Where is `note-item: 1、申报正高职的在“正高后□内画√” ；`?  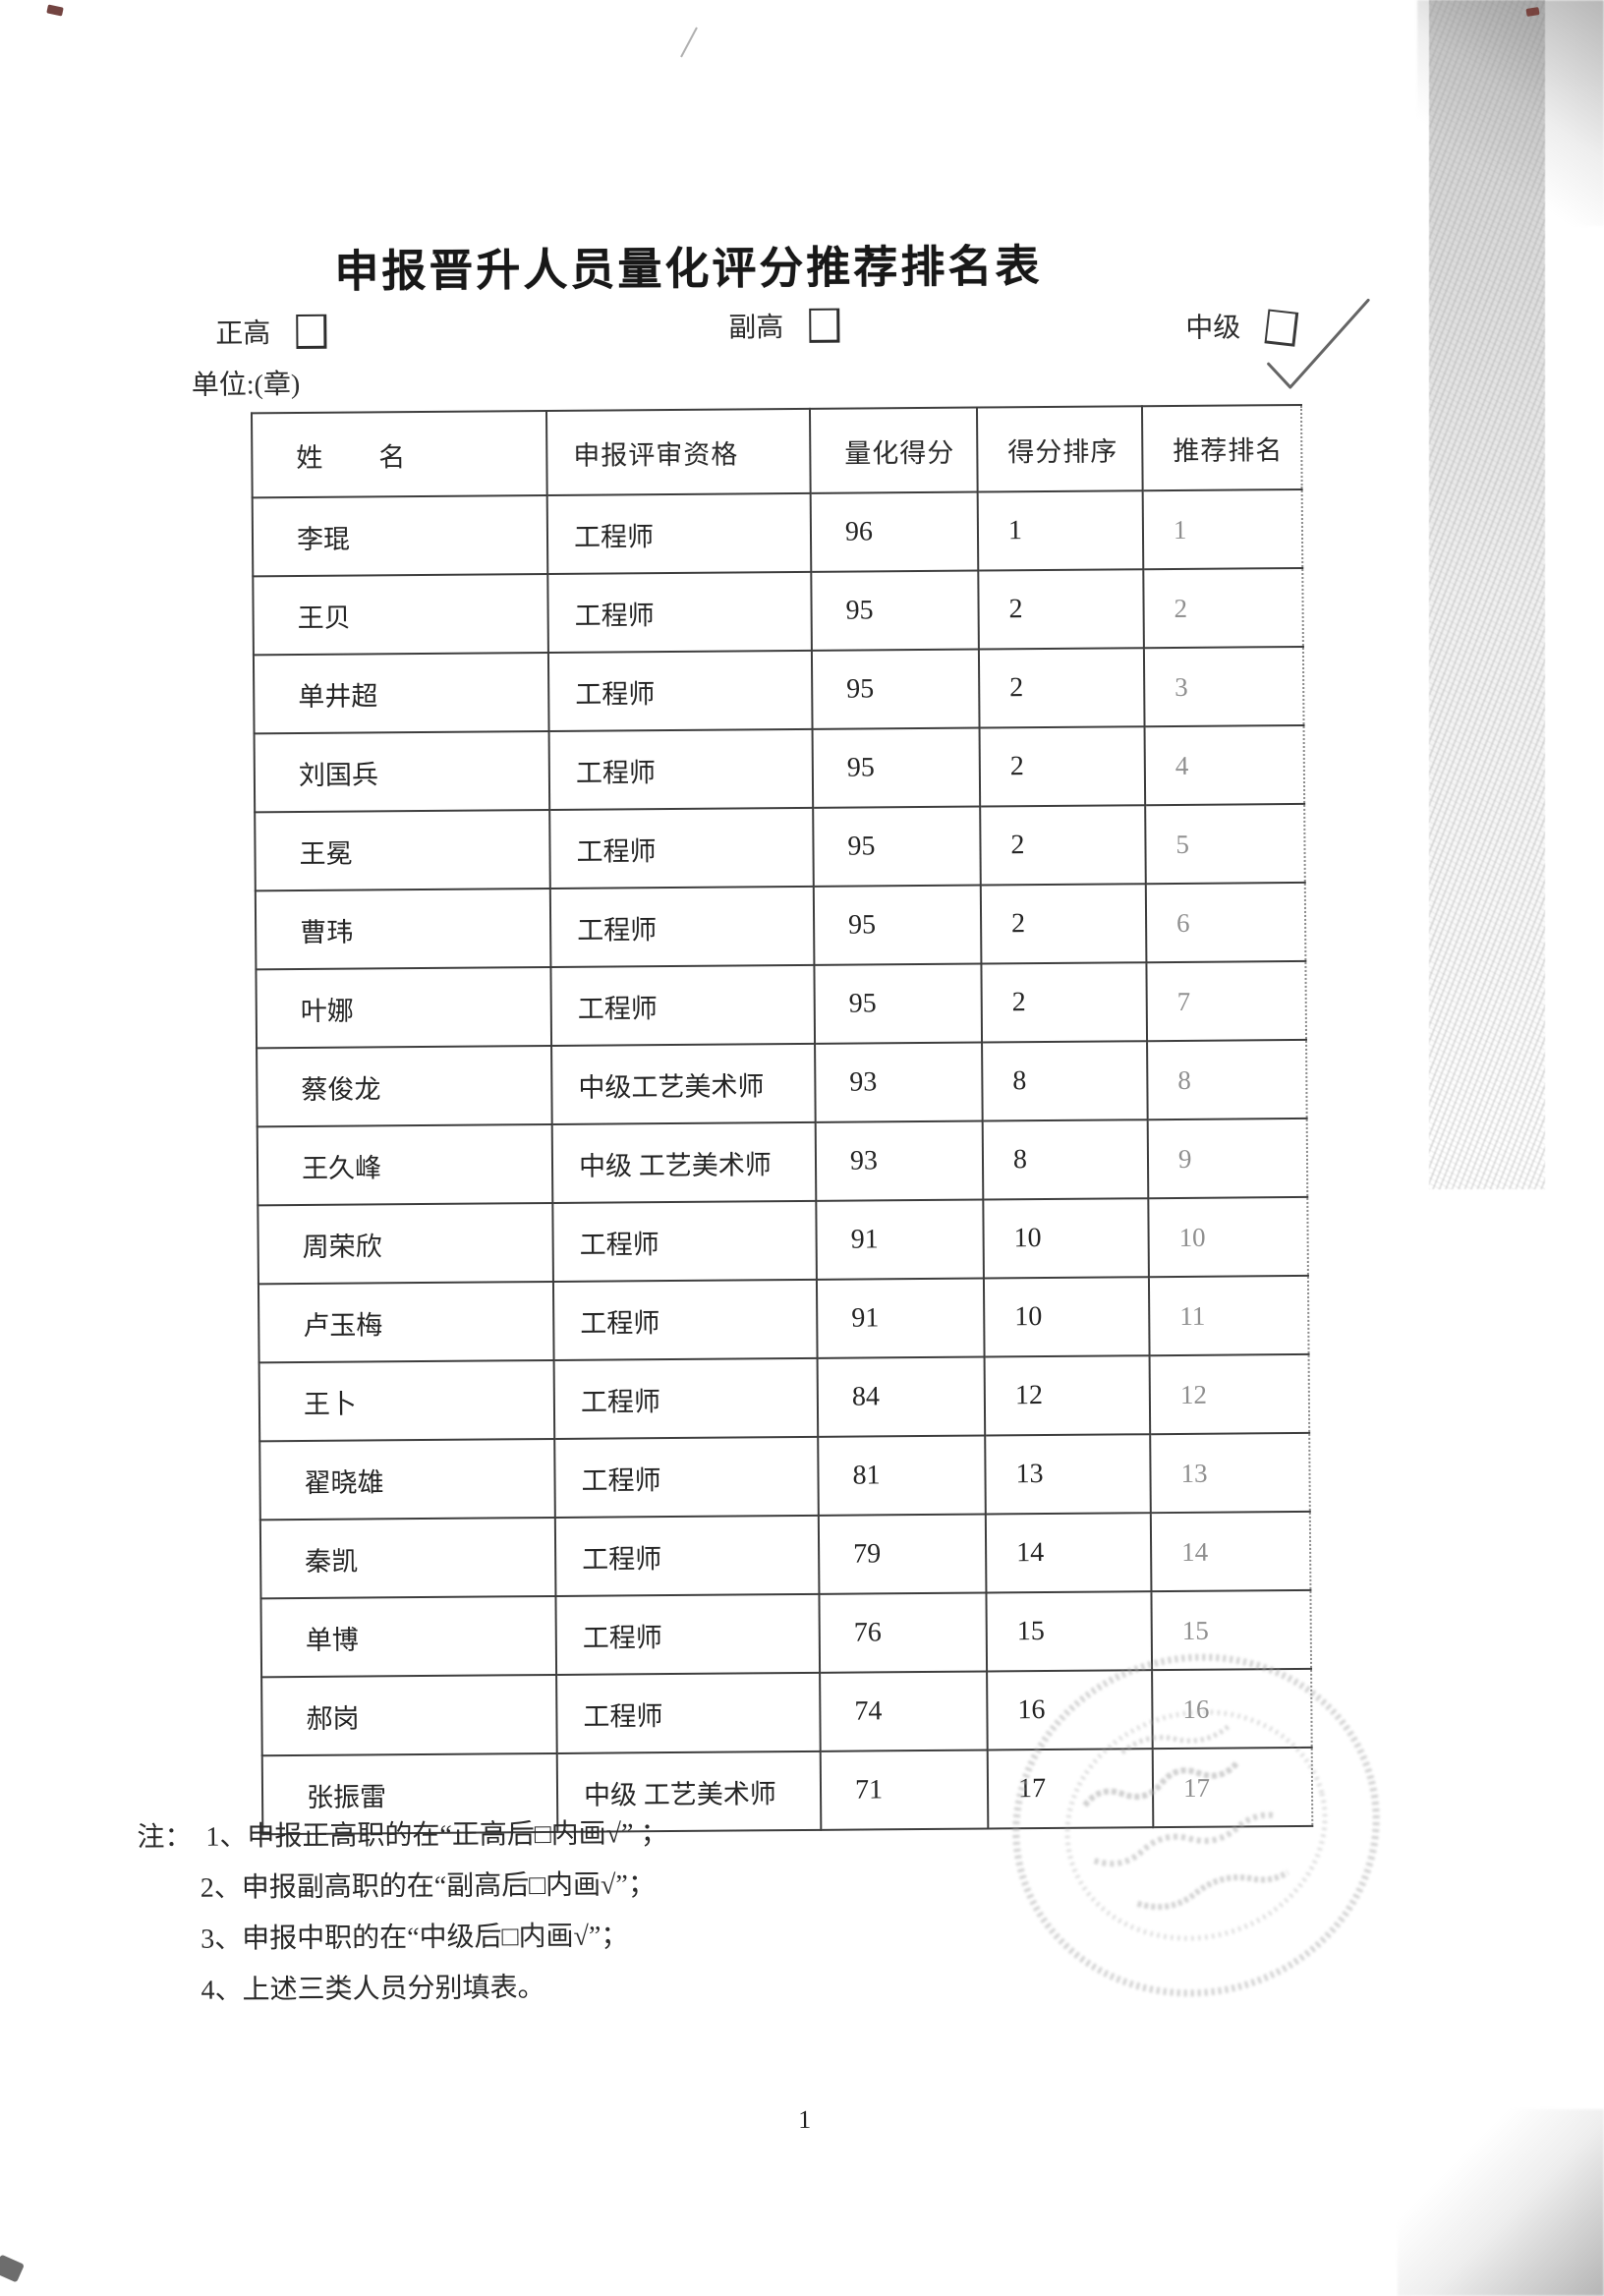
note-item: 1、申报正高职的在“正高后□内画√” ； is located at coordinates (436, 1836).